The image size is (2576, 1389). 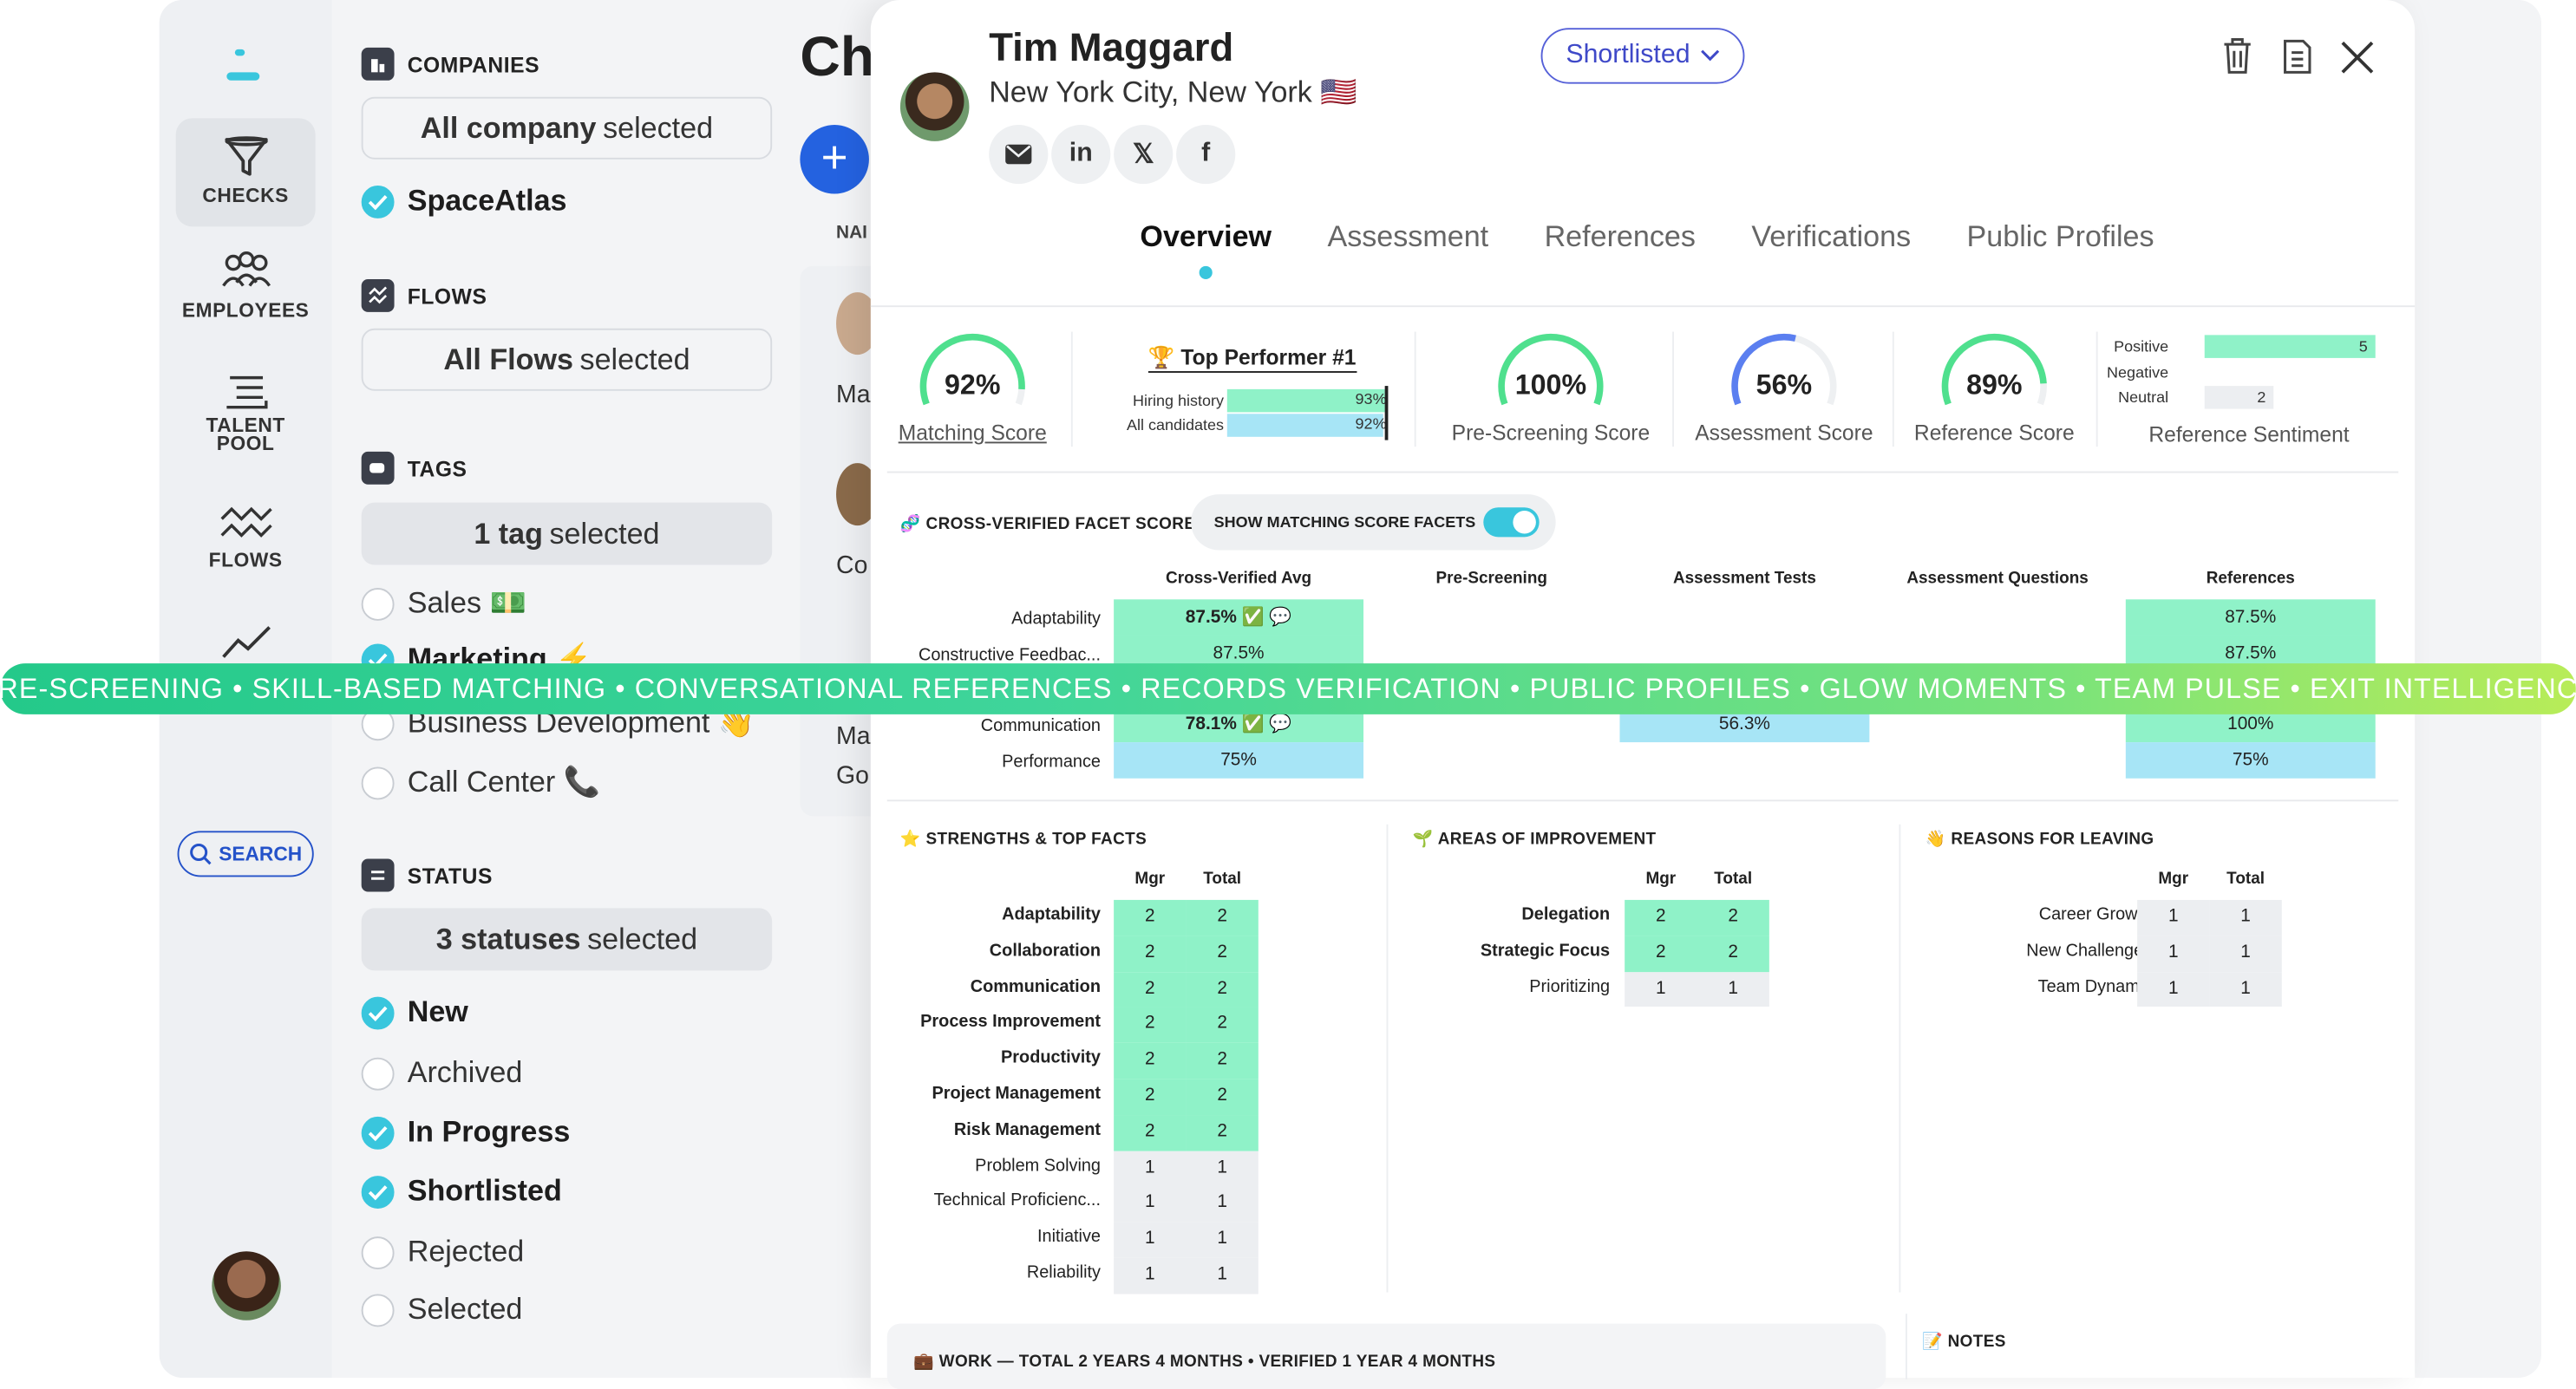 I want to click on list-icon, so click(x=246, y=392).